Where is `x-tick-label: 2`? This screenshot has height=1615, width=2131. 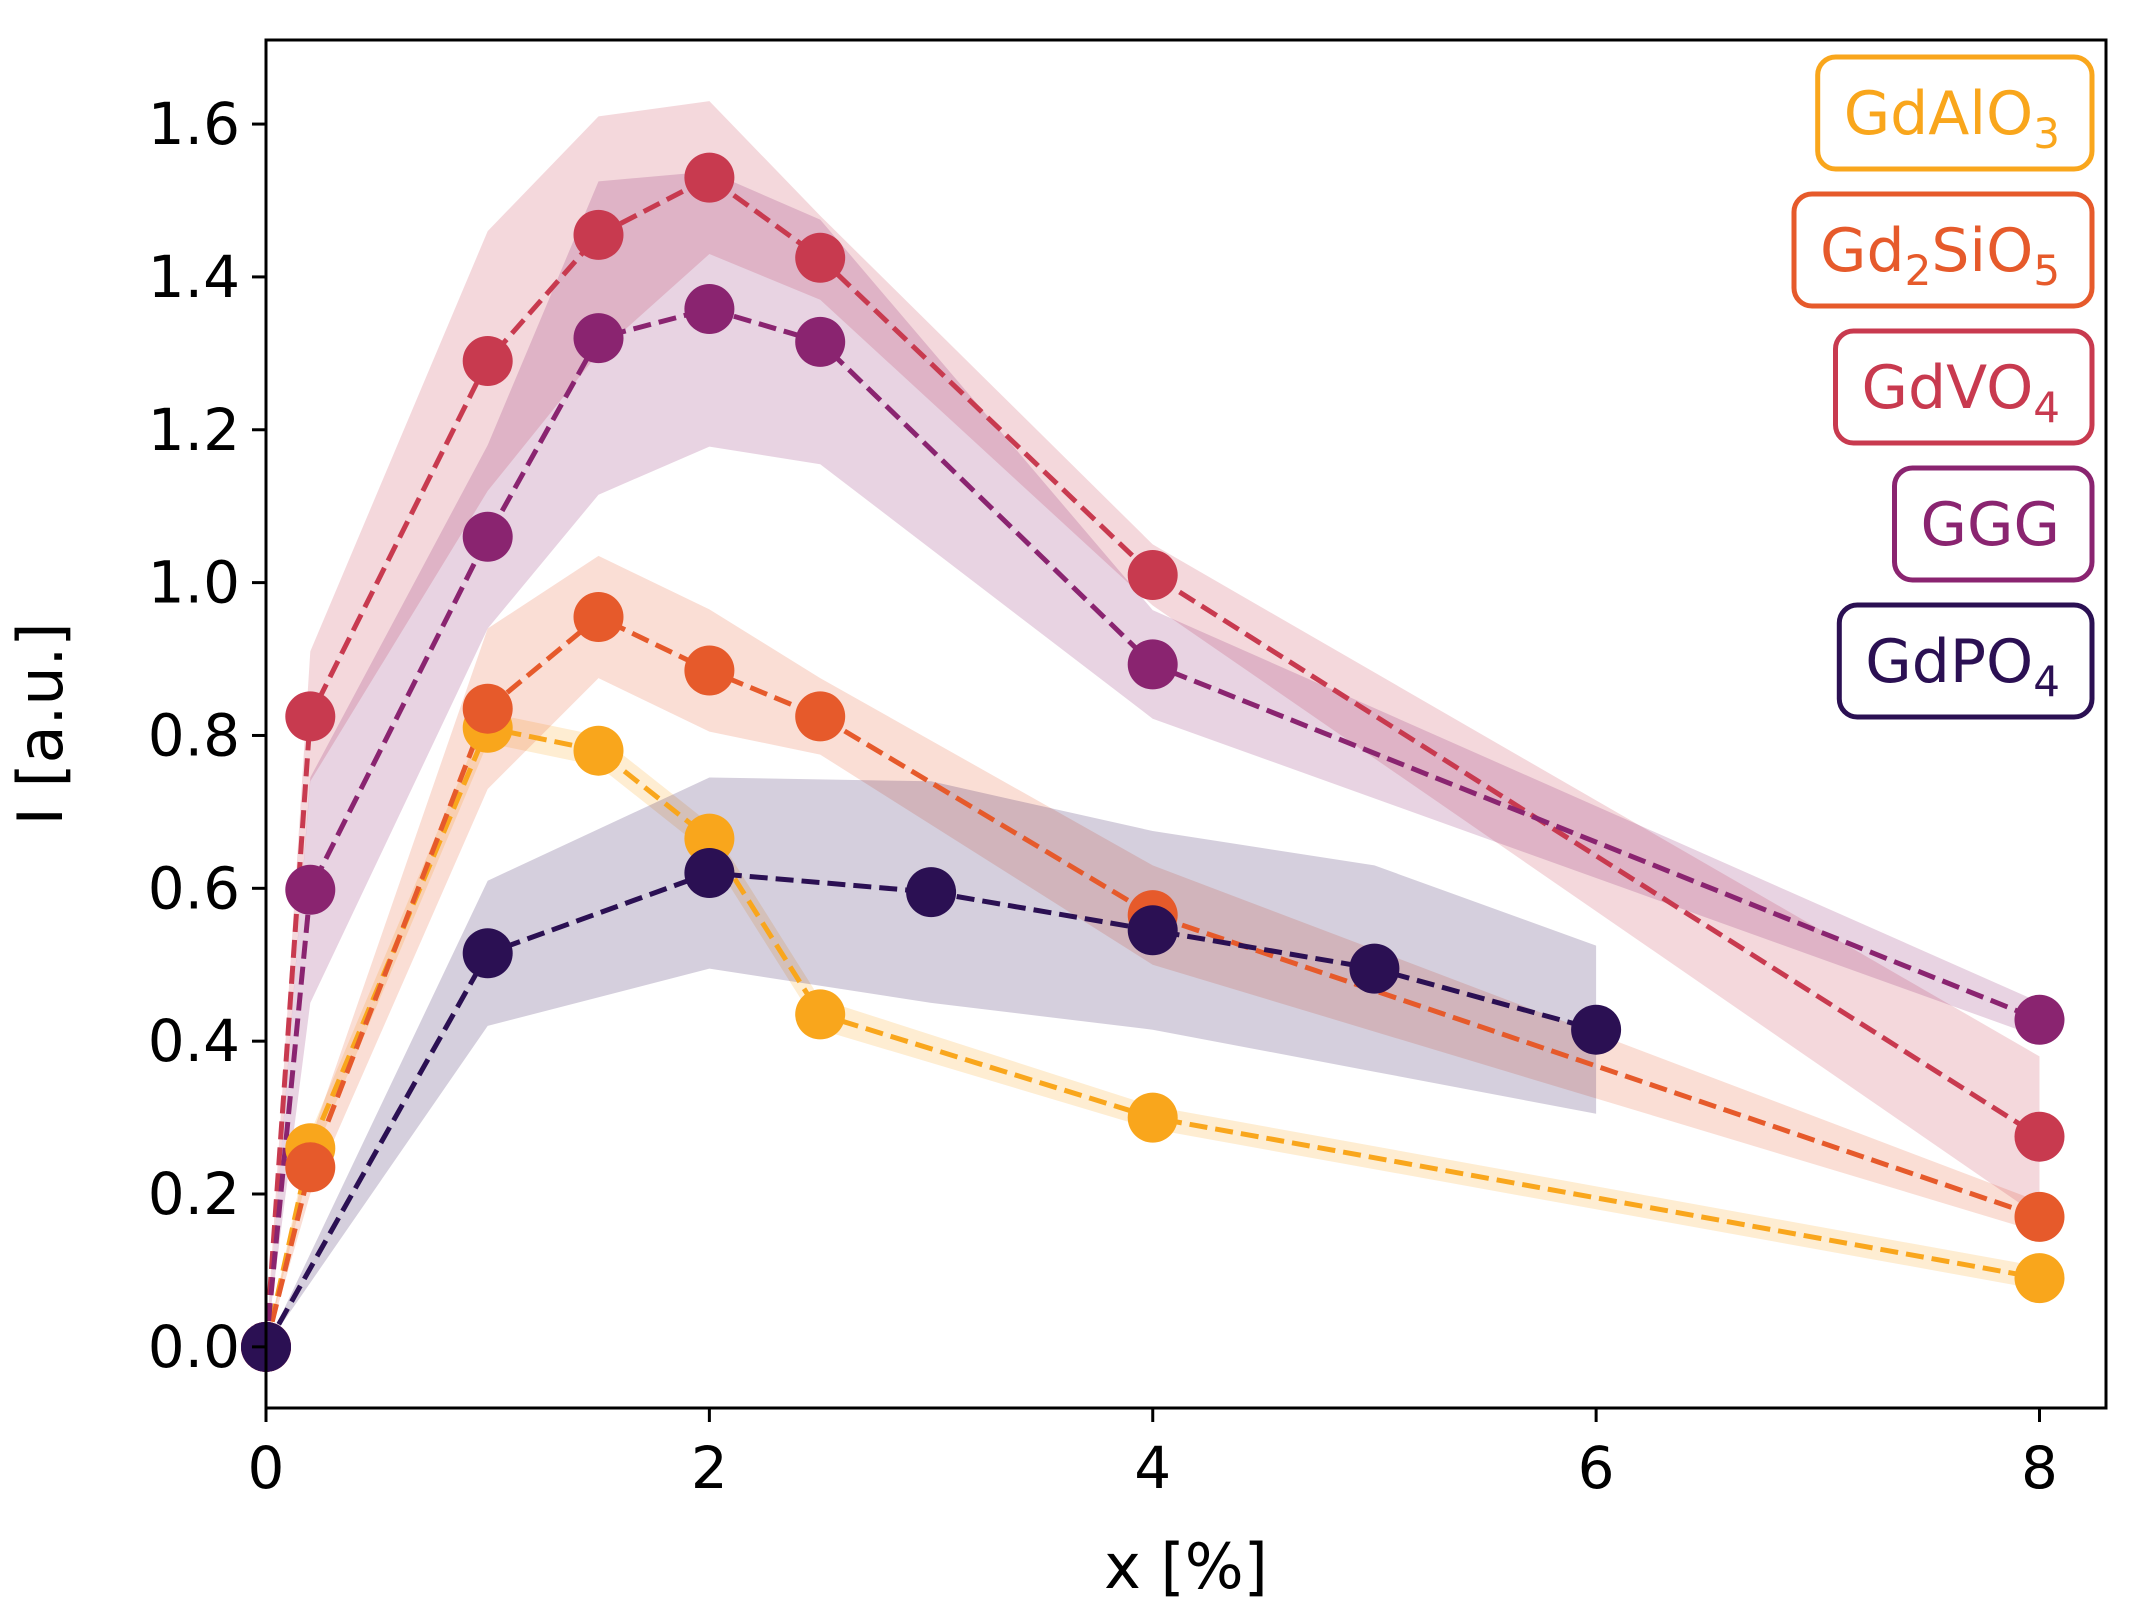 x-tick-label: 2 is located at coordinates (709, 1468).